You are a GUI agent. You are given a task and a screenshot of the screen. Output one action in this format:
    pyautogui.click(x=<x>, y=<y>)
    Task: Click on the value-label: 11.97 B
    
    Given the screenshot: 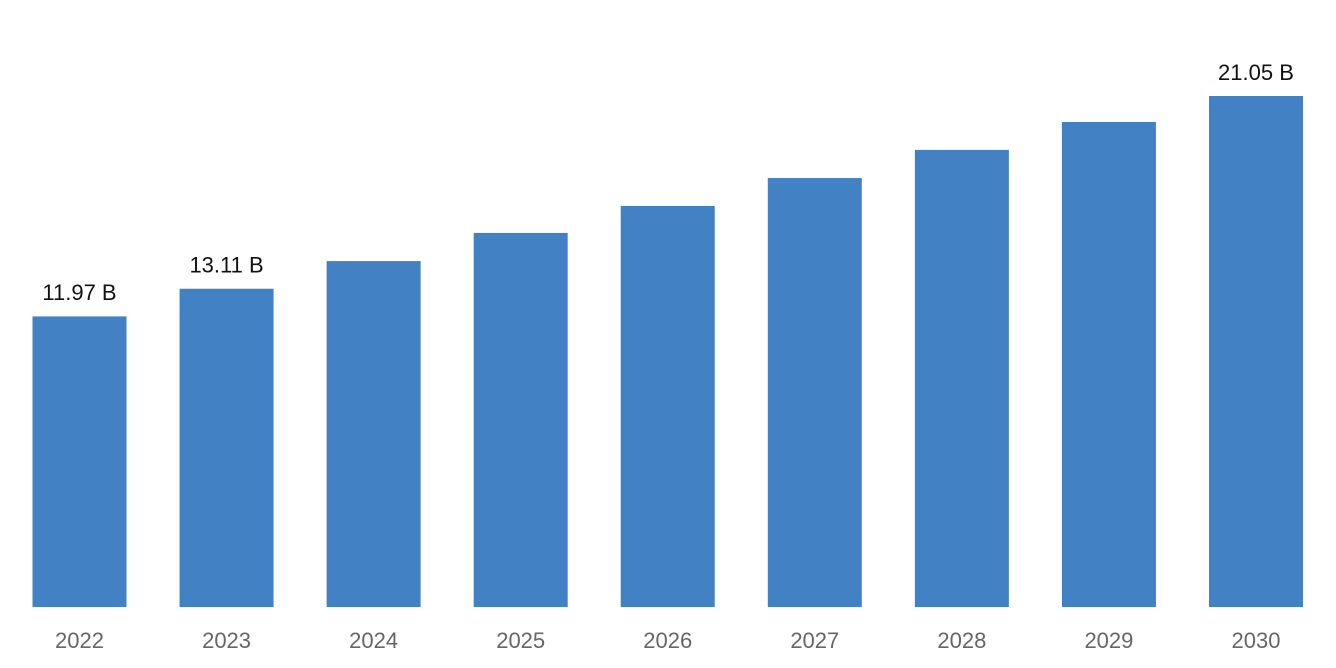 What is the action you would take?
    pyautogui.click(x=79, y=292)
    